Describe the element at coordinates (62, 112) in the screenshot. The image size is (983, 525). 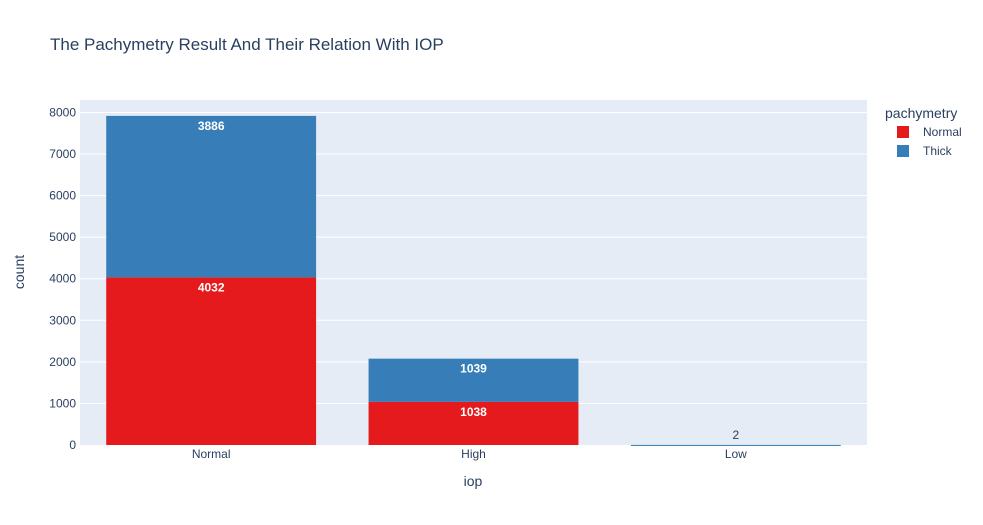
I see `y-tick-label: 8000` at that location.